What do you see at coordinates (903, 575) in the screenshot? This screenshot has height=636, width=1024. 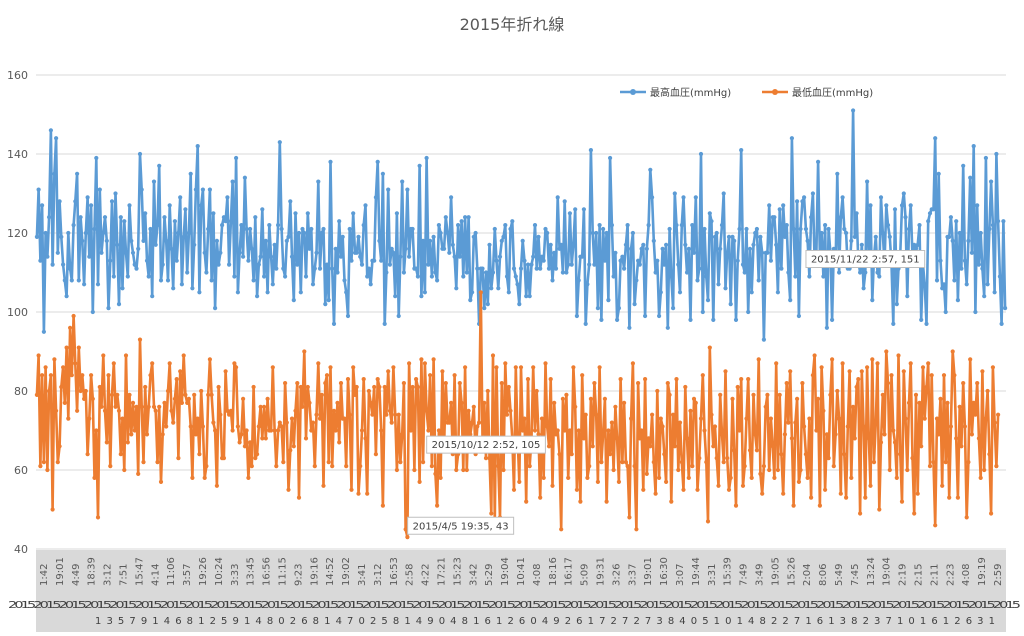 I see `x-tick-label: 2:19` at bounding box center [903, 575].